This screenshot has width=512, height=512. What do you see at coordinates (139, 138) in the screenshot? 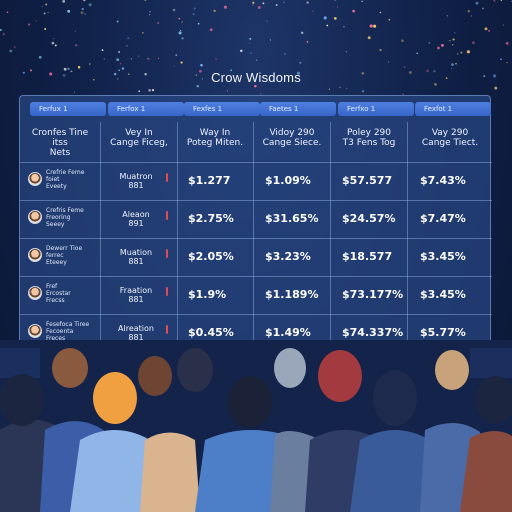
I see `column-header-status: Vey In Cange Ficeg,` at bounding box center [139, 138].